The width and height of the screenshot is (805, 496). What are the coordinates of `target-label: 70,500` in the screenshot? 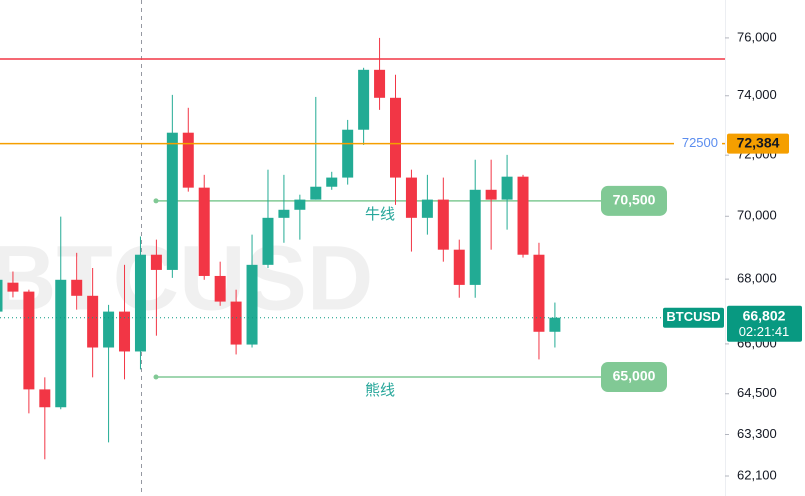 It's located at (634, 200).